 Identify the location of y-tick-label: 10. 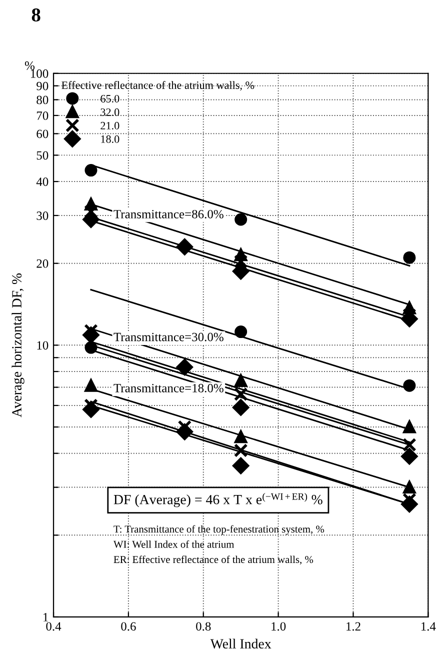
(42, 345).